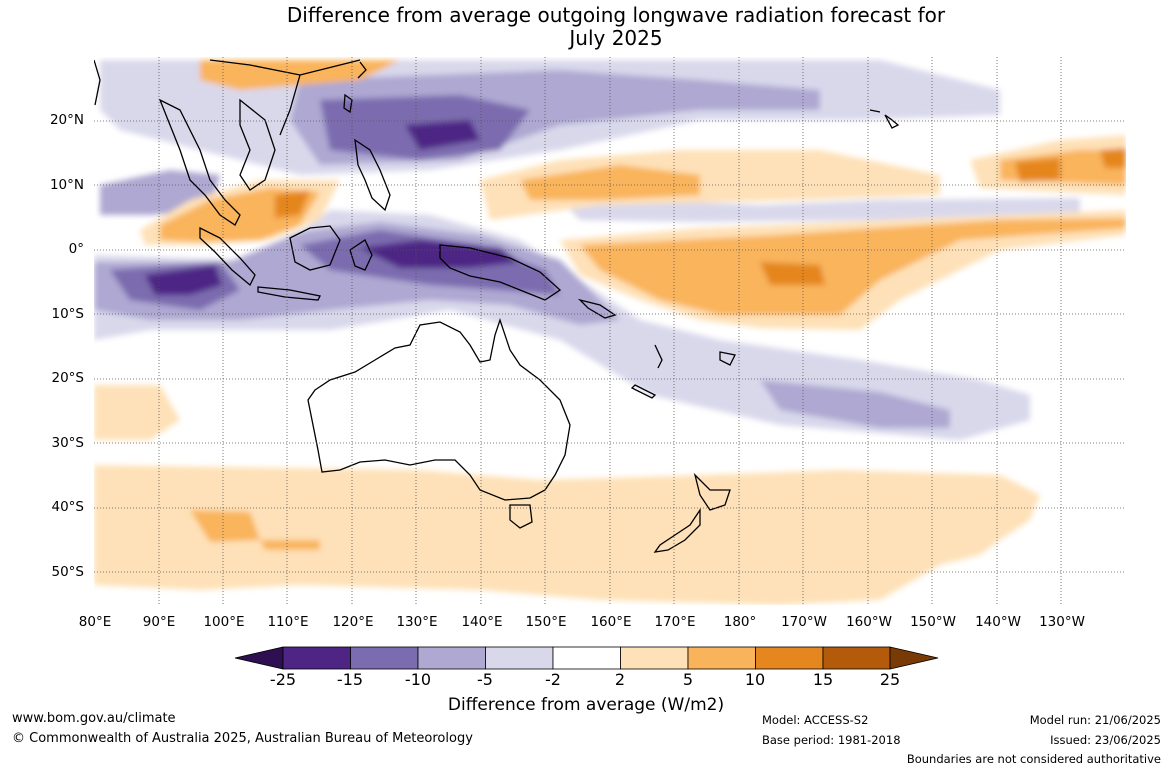  I want to click on india-coastline, so click(97, 82).